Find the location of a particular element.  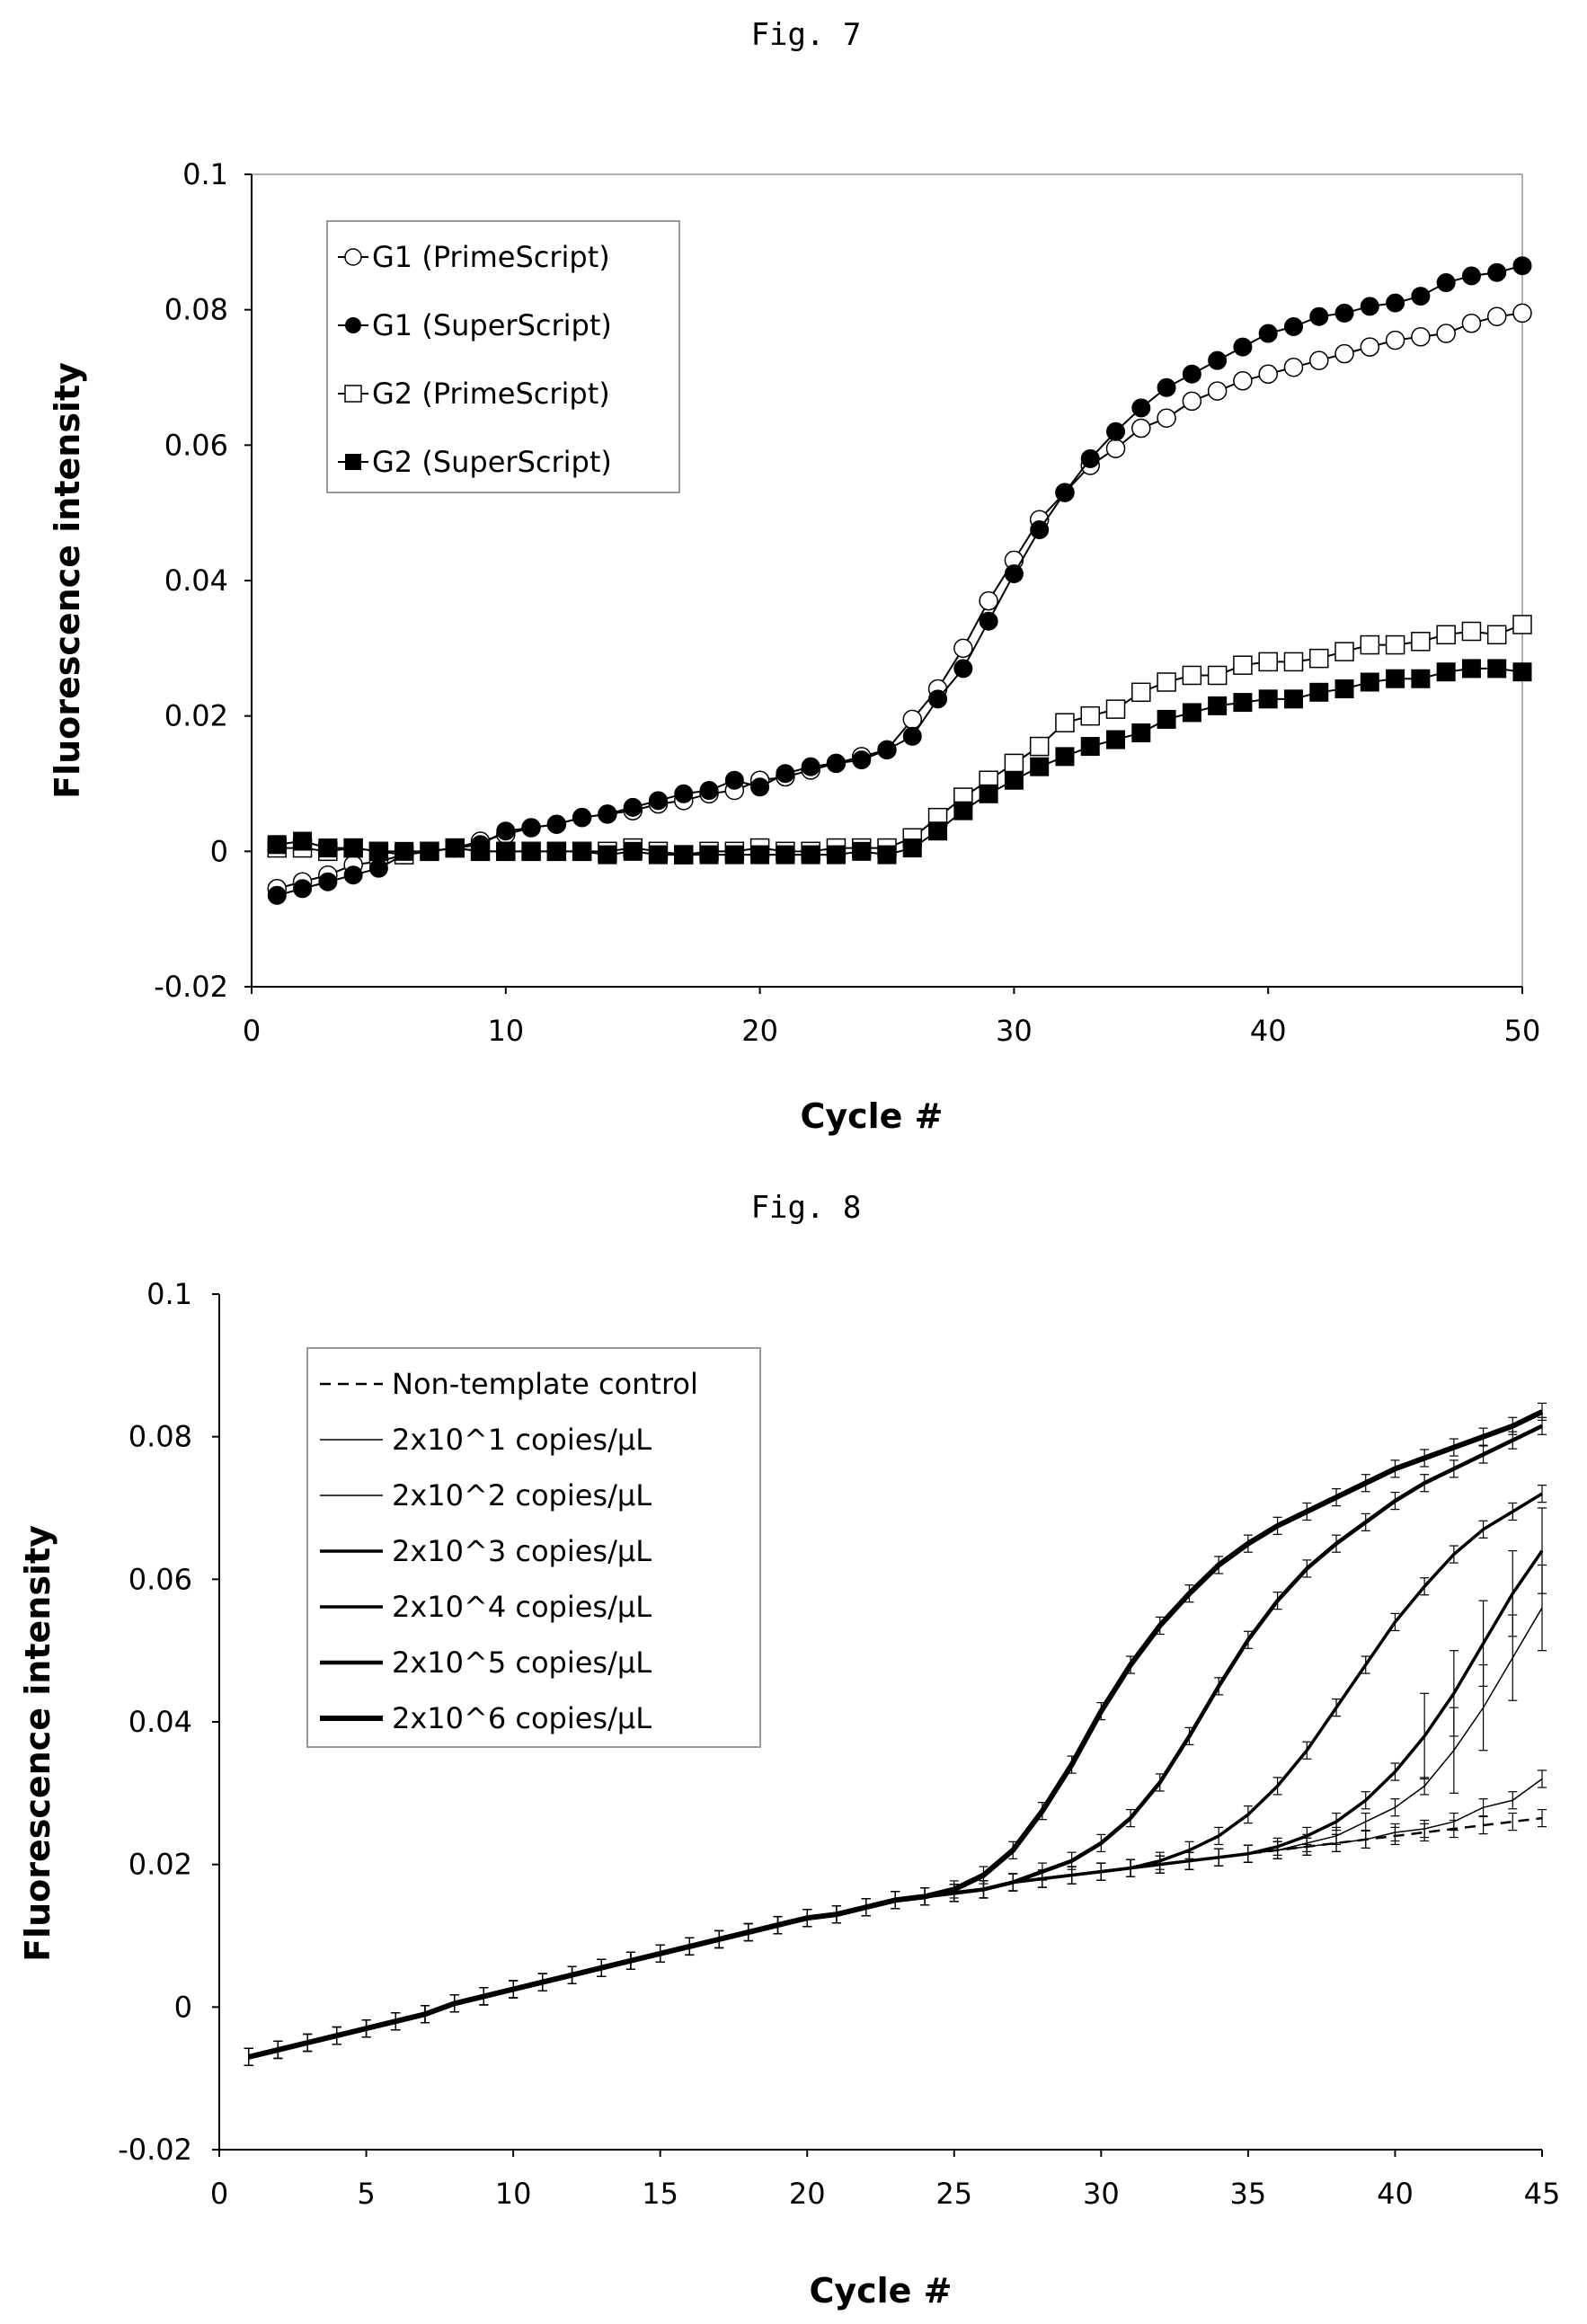

x-tick-label: 45 is located at coordinates (1542, 2194).